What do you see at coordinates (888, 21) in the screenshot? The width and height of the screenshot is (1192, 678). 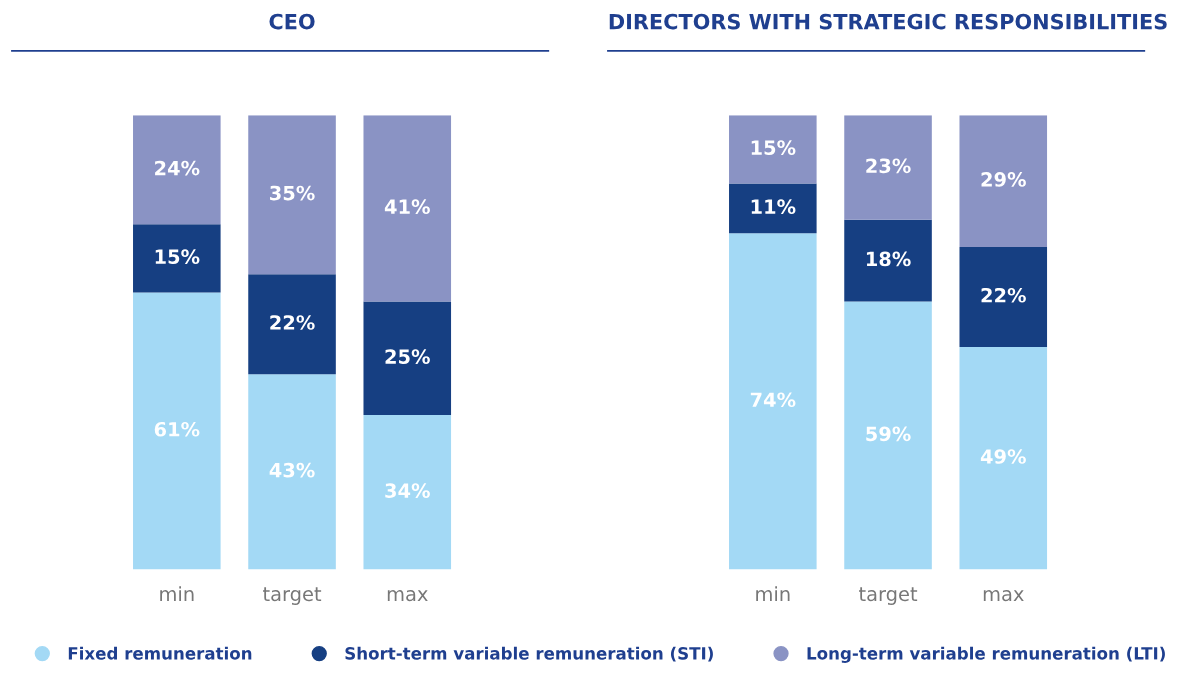 I see `chart-title: DIRECTORS WITH STRATEGIC RESPONSIBILITIES` at bounding box center [888, 21].